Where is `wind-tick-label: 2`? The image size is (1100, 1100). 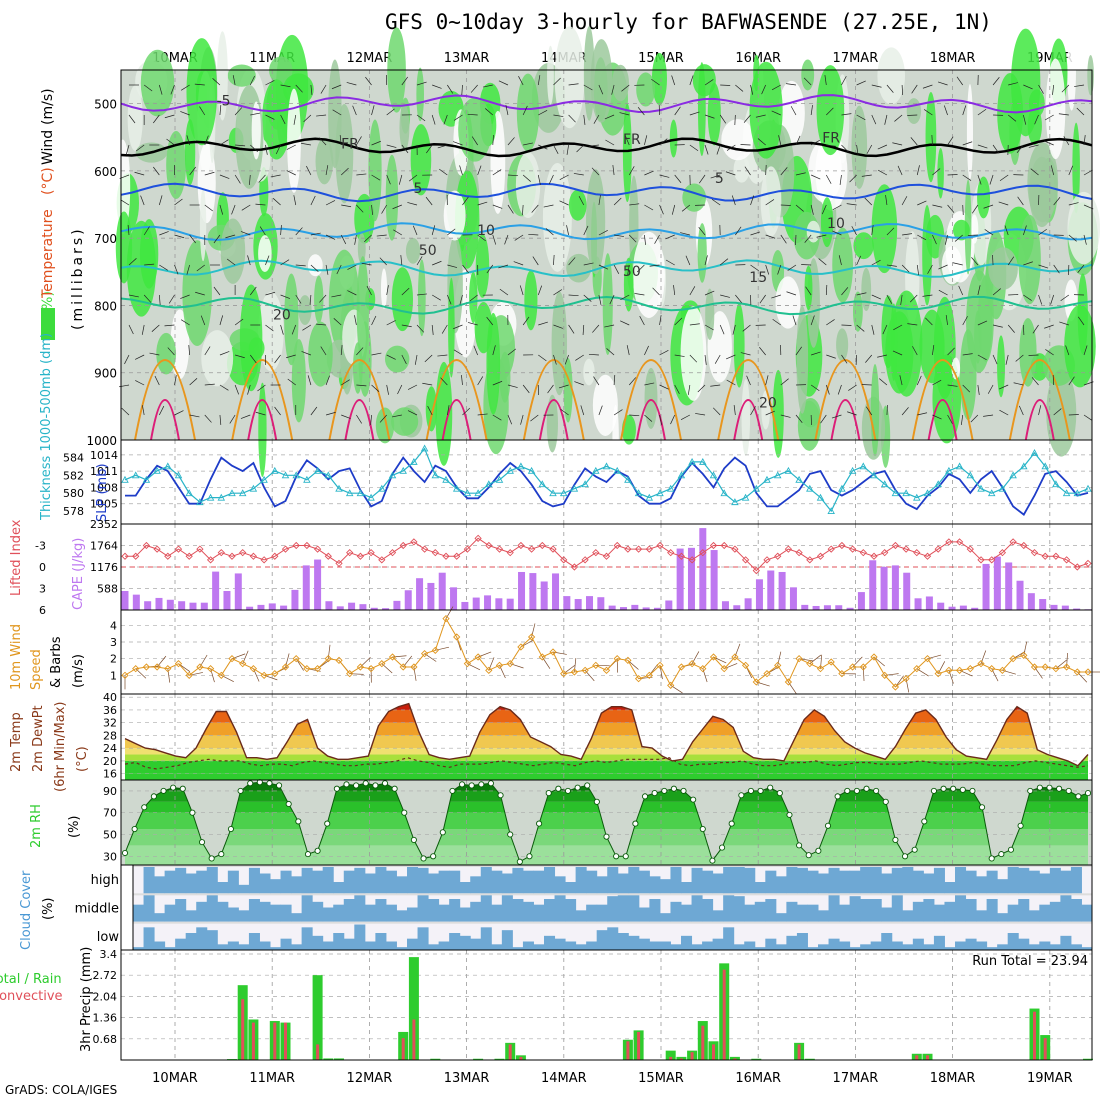 wind-tick-label: 2 is located at coordinates (113, 659).